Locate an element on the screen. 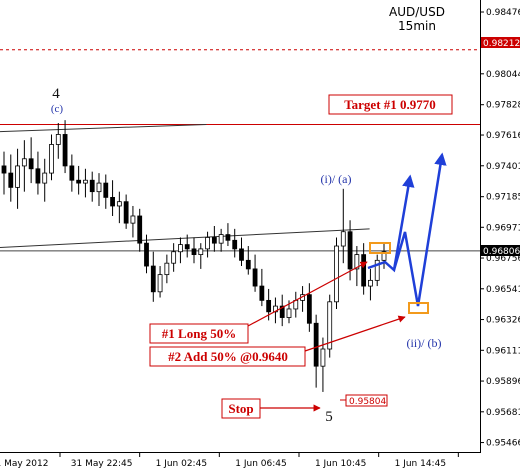 This screenshot has height=470, width=520. current-price-badge is located at coordinates (500, 250).